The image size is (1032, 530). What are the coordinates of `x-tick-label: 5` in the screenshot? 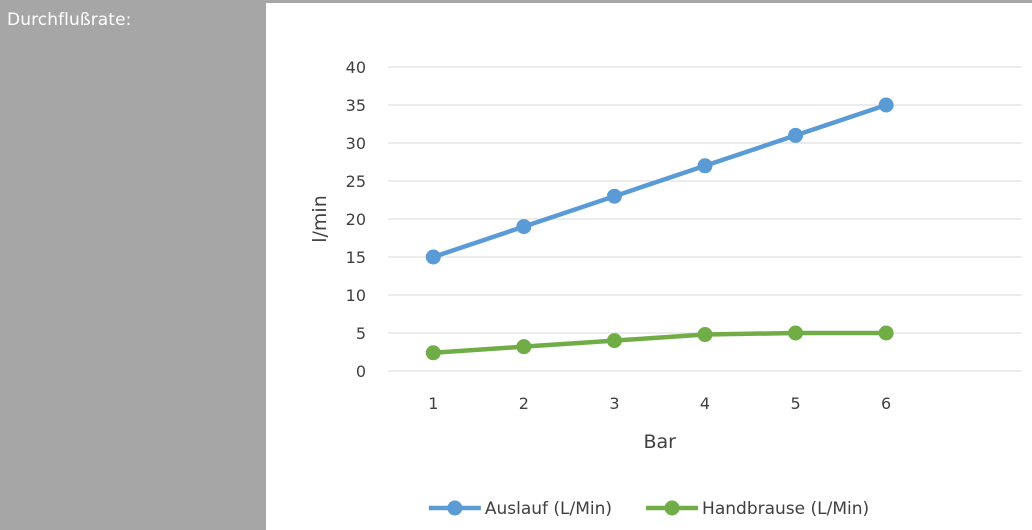 It's located at (795, 403).